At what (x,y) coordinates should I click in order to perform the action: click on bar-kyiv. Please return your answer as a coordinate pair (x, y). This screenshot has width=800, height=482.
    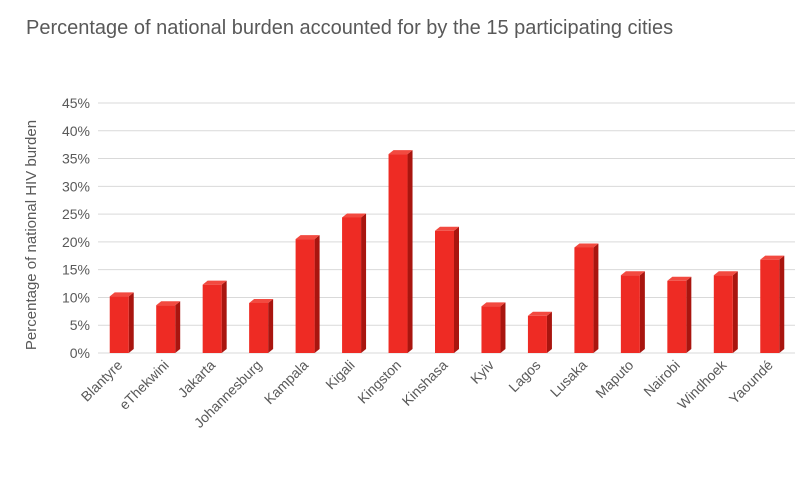
    Looking at the image, I should click on (491, 329).